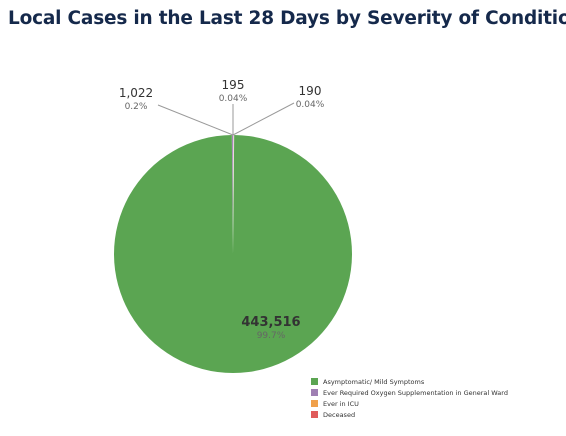 This screenshot has width=566, height=436. What do you see at coordinates (409, 403) in the screenshot?
I see `legend-item-icu: Ever in ICU` at bounding box center [409, 403].